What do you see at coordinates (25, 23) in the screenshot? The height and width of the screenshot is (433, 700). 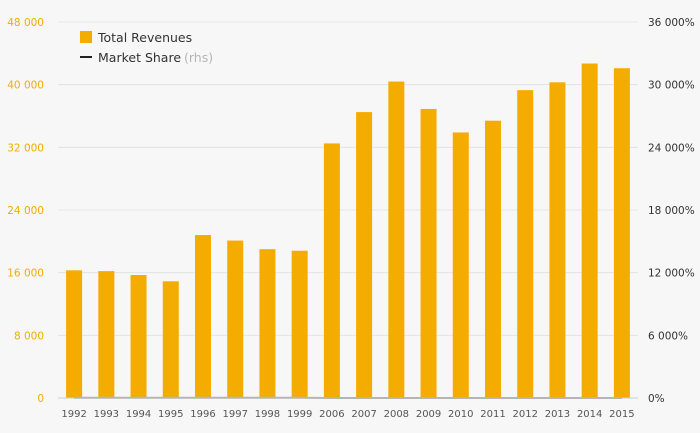 I see `left-axis-tick-label: 48 000` at bounding box center [25, 23].